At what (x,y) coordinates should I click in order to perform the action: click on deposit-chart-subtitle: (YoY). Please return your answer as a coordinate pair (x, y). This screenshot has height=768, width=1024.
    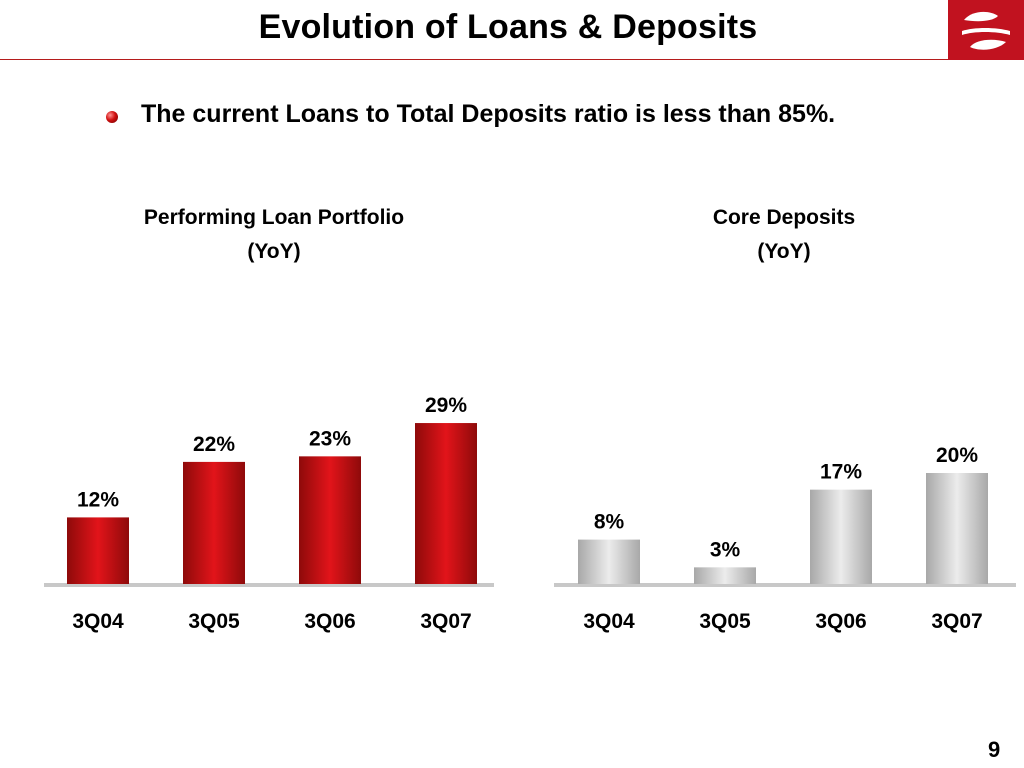
    Looking at the image, I should click on (784, 251).